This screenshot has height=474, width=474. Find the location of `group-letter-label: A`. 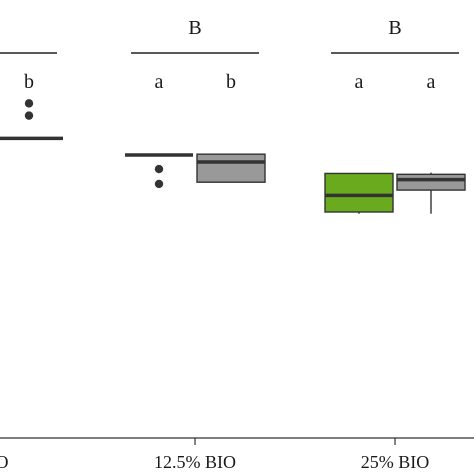

group-letter-label: A is located at coordinates (0, 28).